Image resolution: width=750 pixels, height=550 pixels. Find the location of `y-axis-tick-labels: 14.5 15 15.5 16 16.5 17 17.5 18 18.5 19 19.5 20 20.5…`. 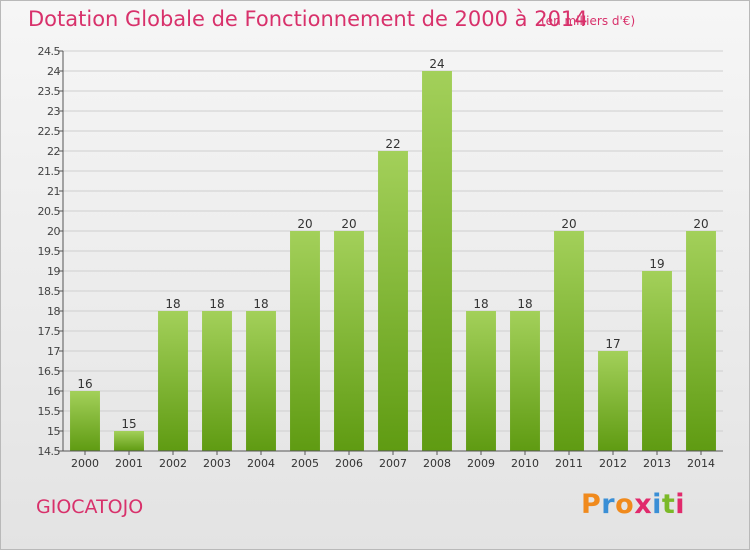

y-axis-tick-labels: 14.5 15 15.5 16 16.5 17 17.5 18 18.5 19 19.5 20 20.5… is located at coordinates (50, 251).